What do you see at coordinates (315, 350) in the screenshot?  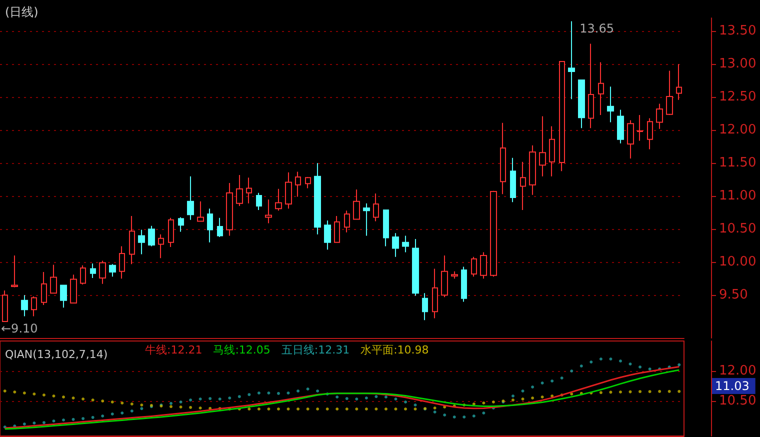 I see `text: 五日线:12.31` at bounding box center [315, 350].